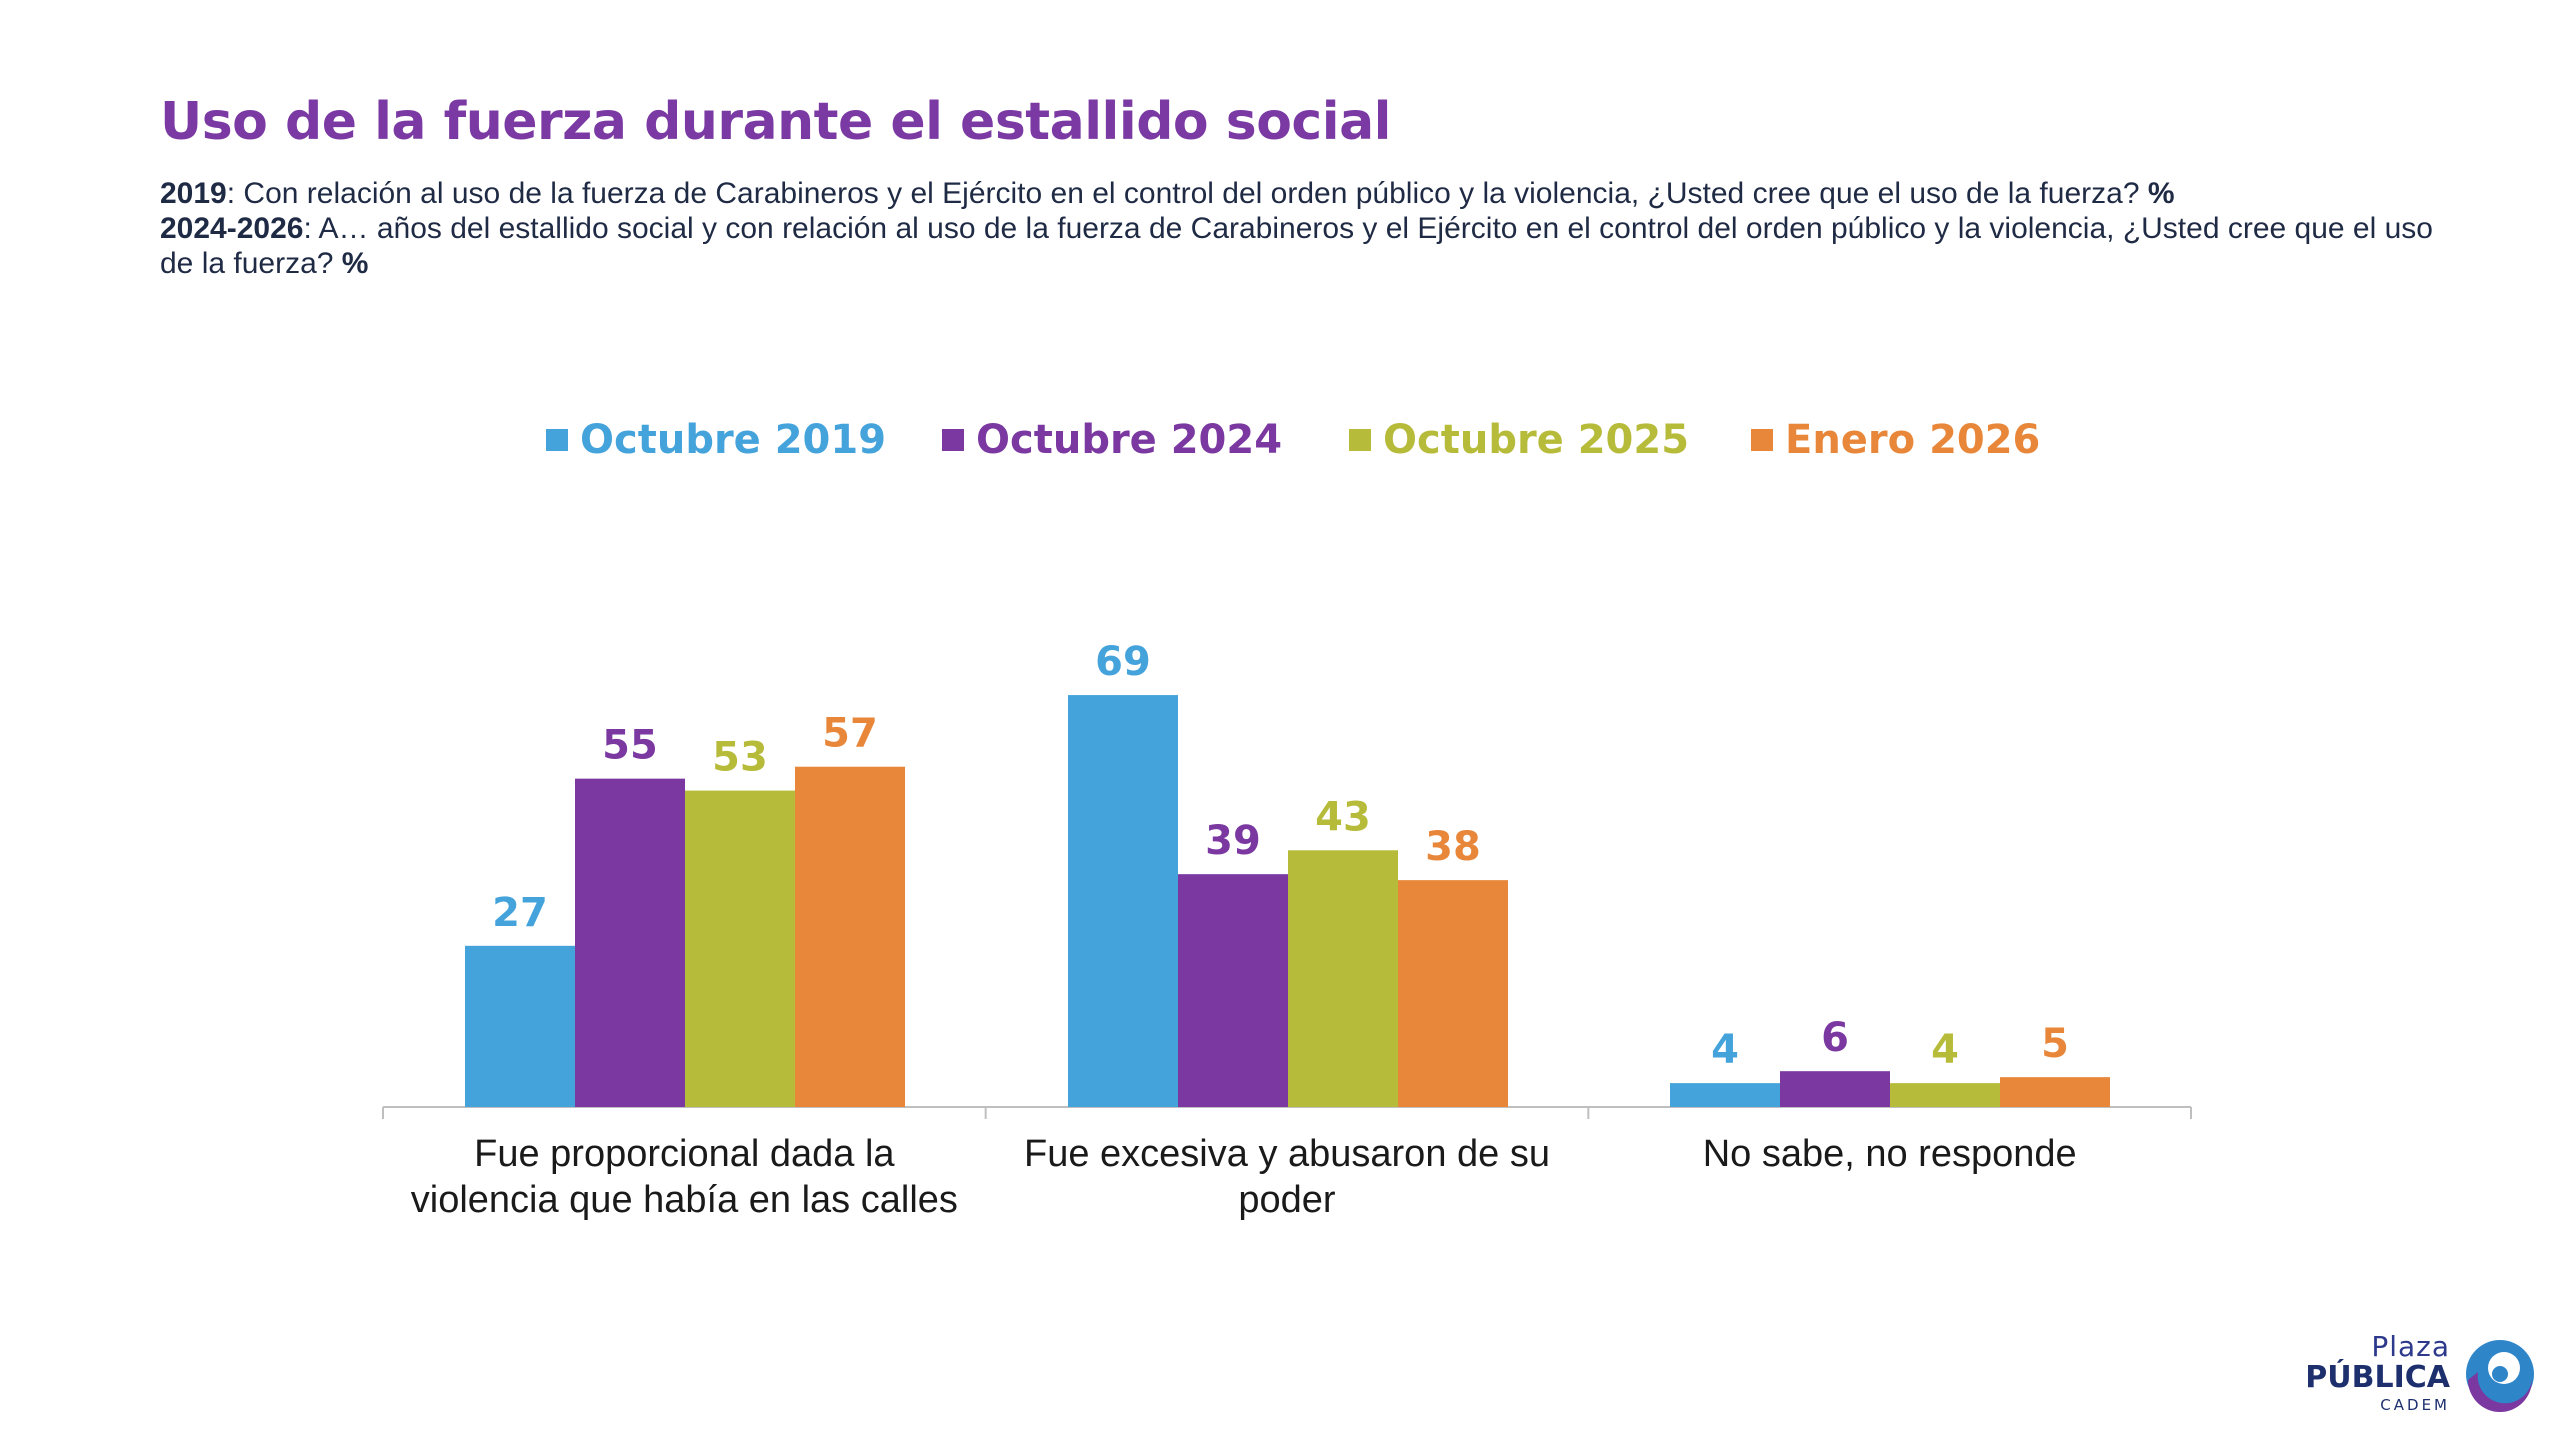  What do you see at coordinates (232, 228) in the screenshot?
I see `subtitle-year-2024-2026: 2024-2026` at bounding box center [232, 228].